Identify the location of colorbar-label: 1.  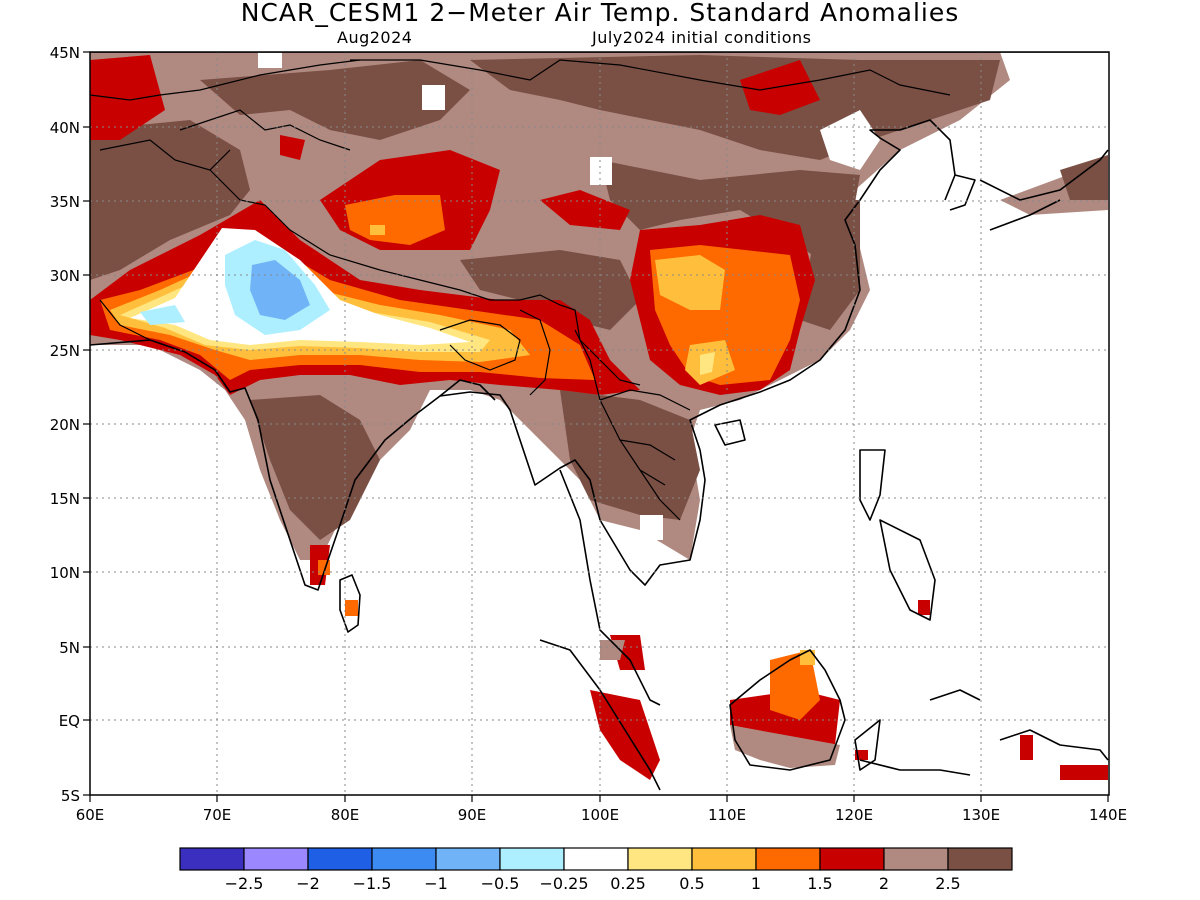
(756, 883).